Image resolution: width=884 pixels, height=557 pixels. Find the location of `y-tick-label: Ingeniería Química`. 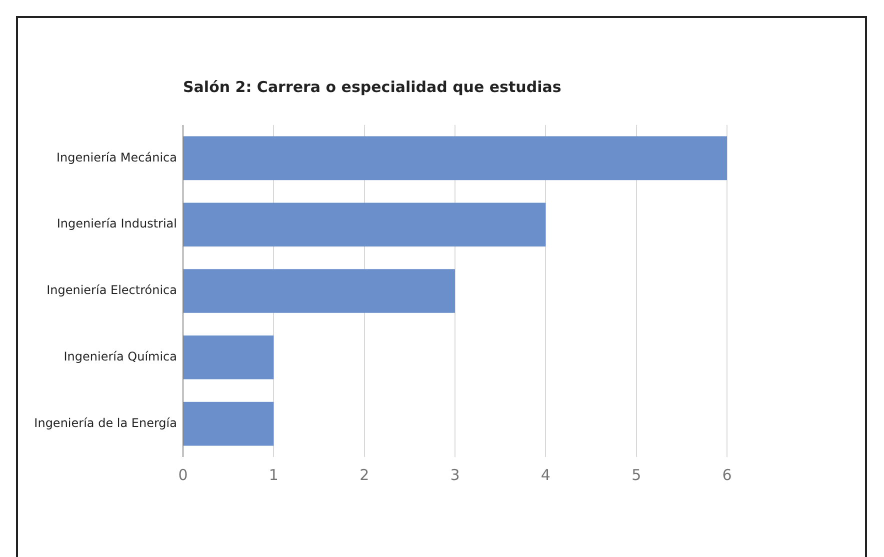

y-tick-label: Ingeniería Química is located at coordinates (120, 357).